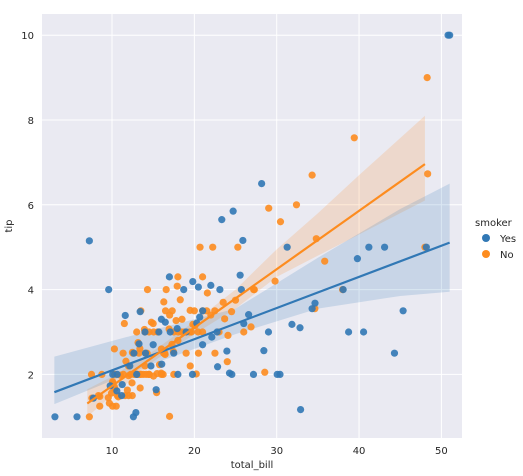 Image resolution: width=523 pixels, height=476 pixels. I want to click on legend-marker-no, so click(486, 254).